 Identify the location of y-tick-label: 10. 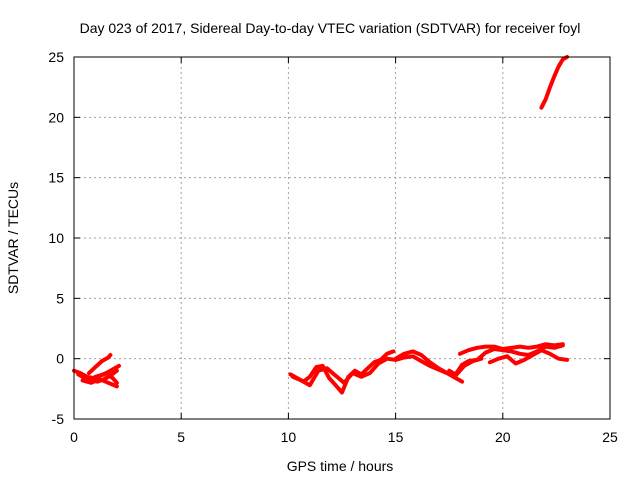
(56, 238).